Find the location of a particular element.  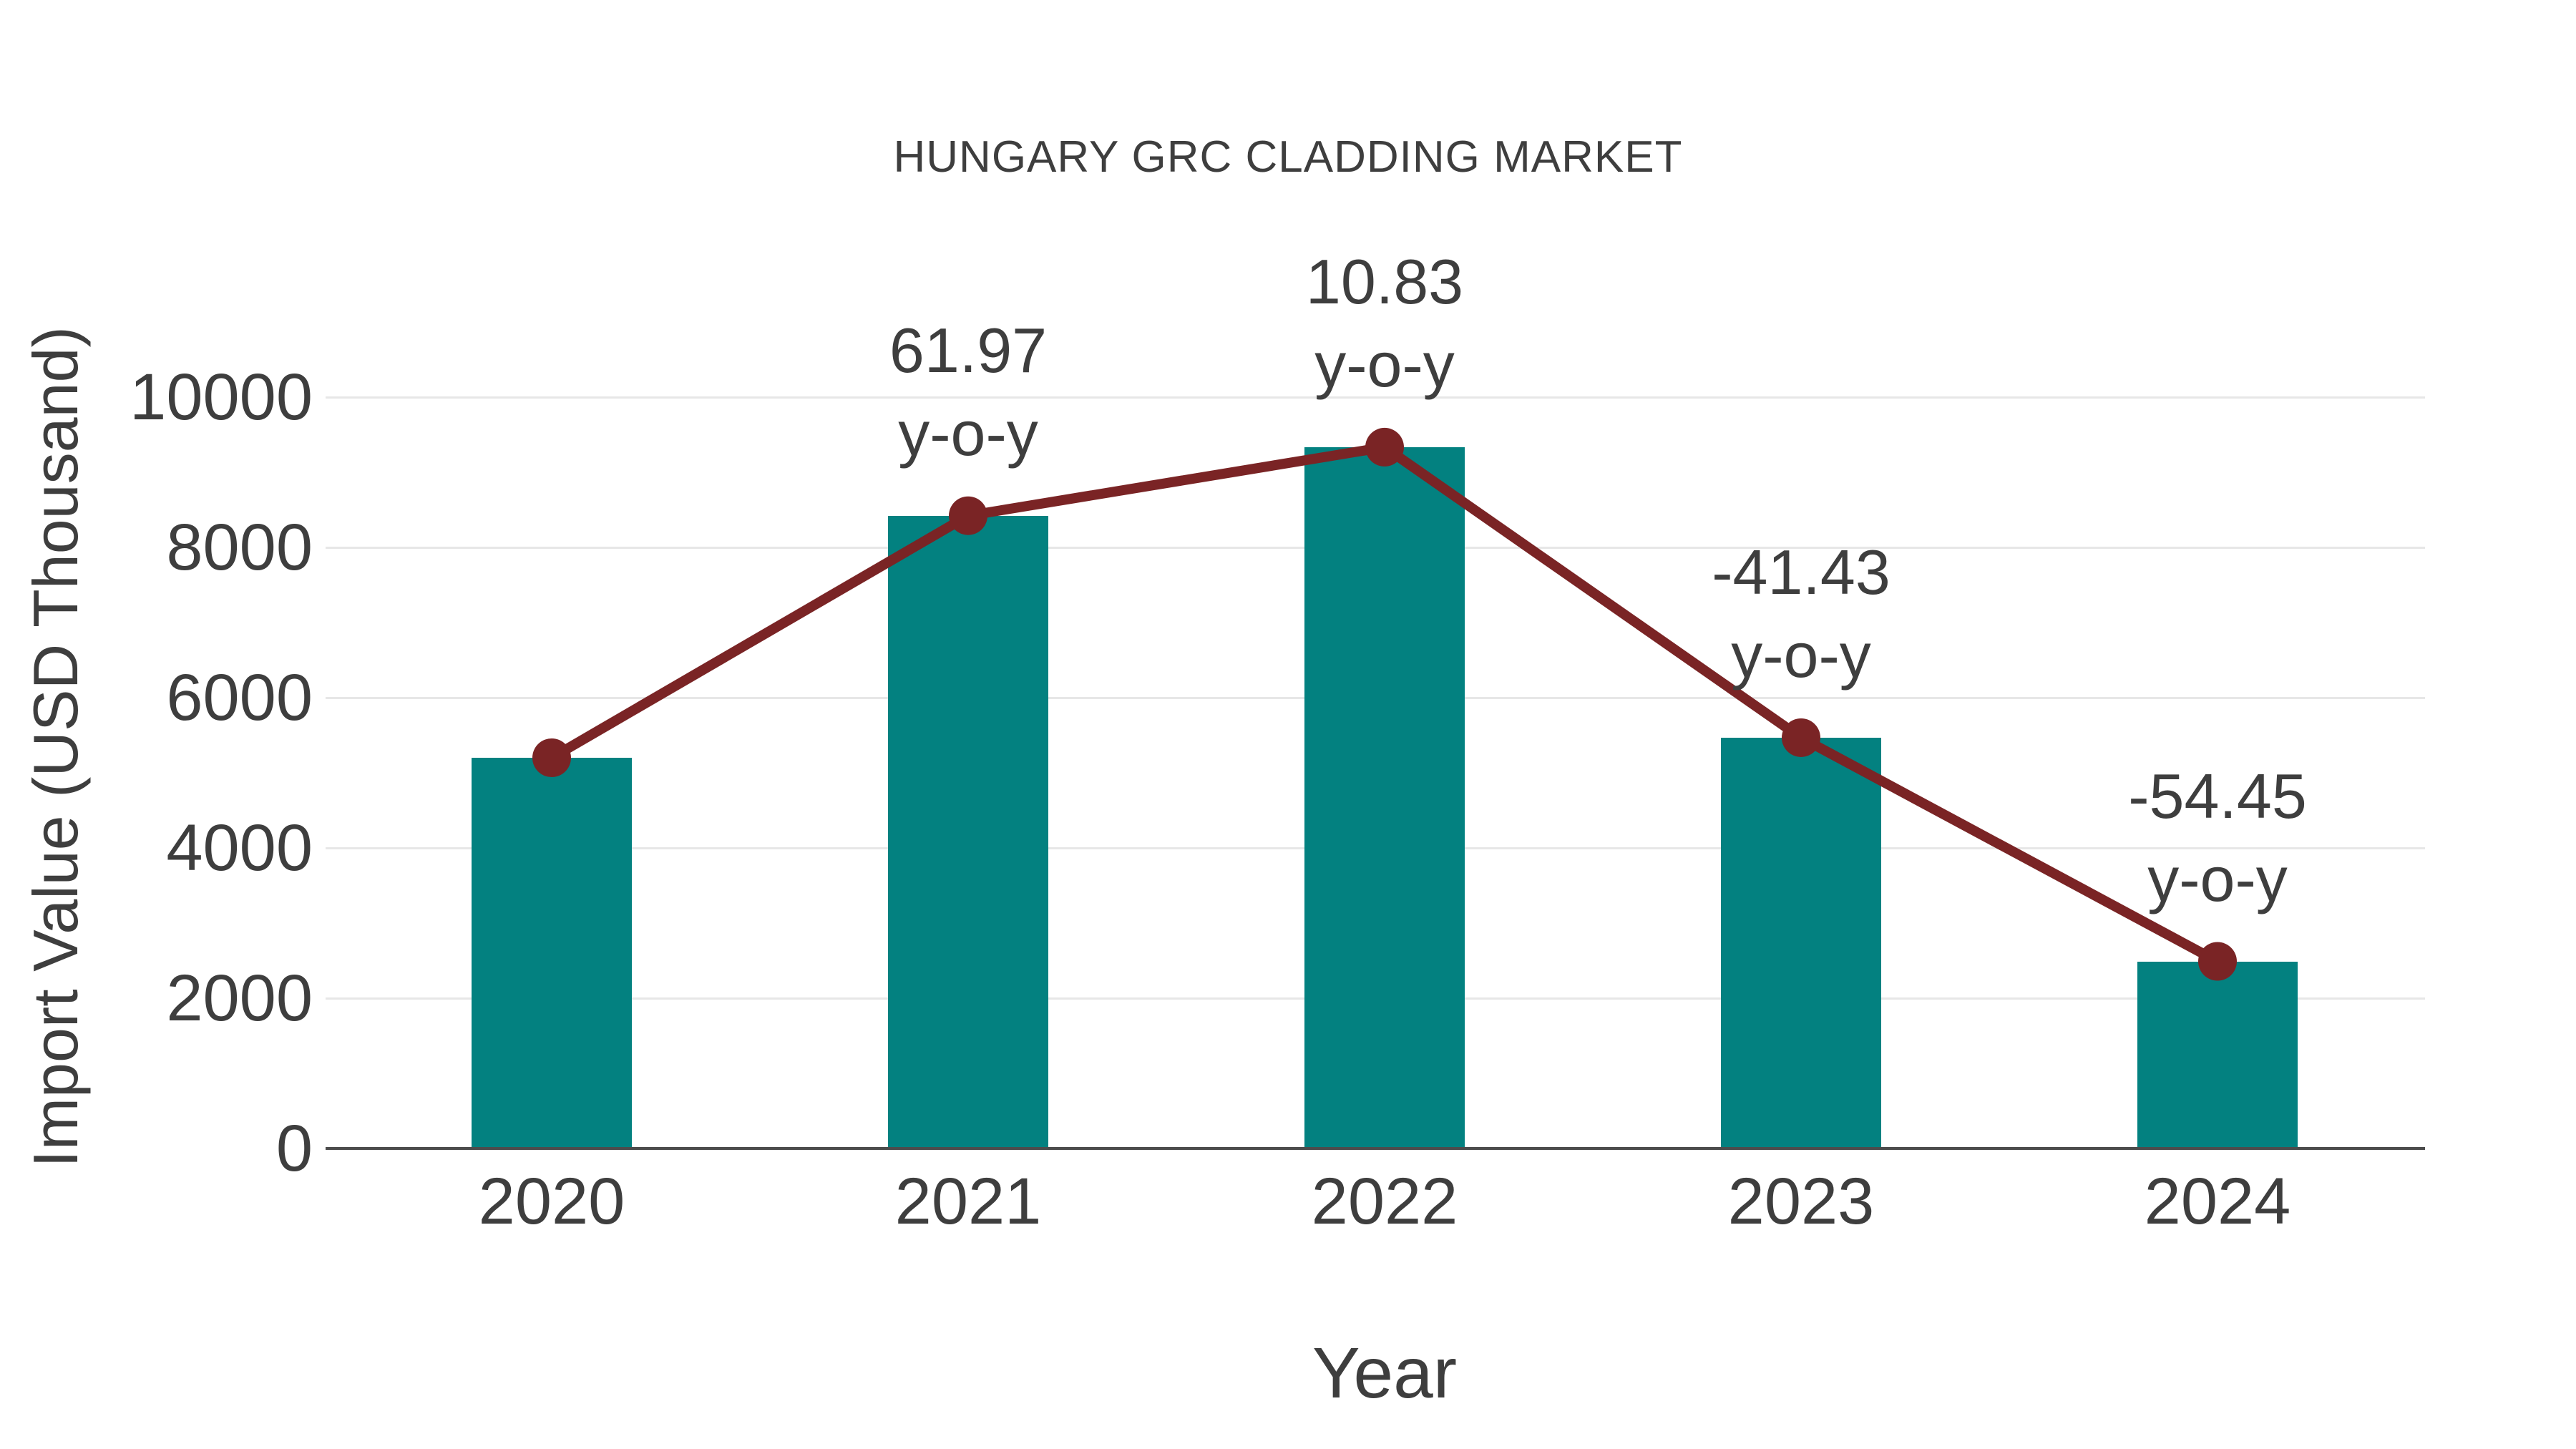

chart-title: HUNGARY GRC CLADDING MARKET is located at coordinates (1288, 157).